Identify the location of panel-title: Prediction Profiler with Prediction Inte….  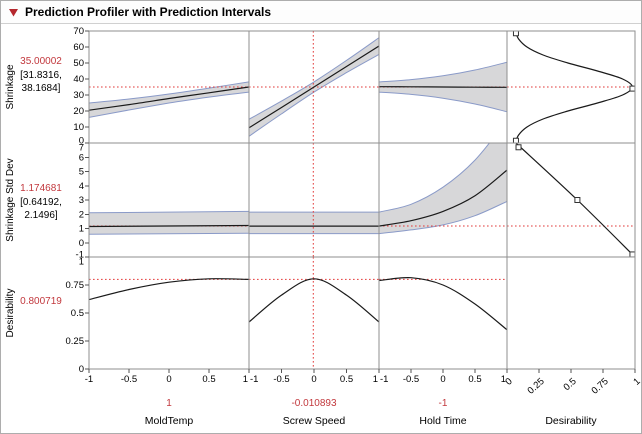
(148, 12).